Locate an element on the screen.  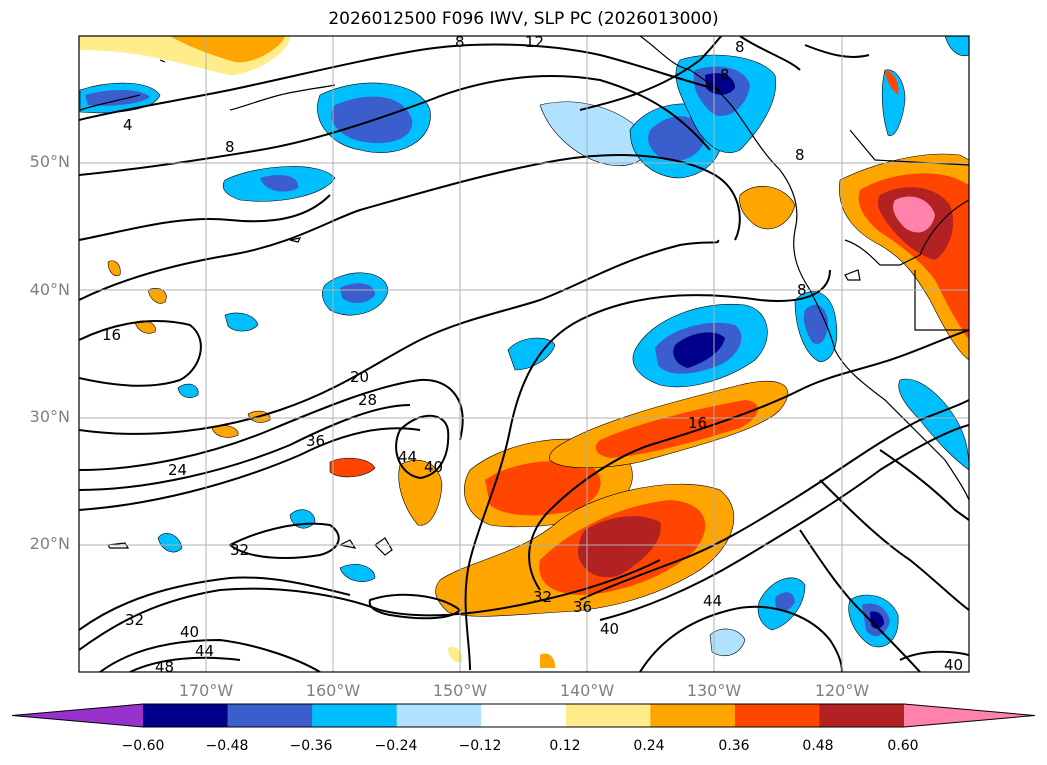
lat-label-30n: 30°N is located at coordinates (49, 416).